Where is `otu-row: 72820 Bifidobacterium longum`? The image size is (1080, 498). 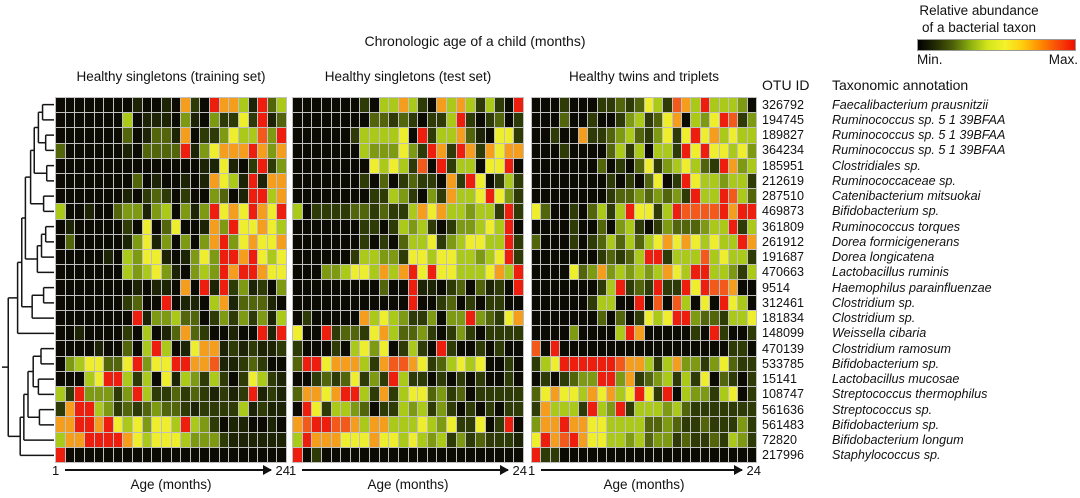 otu-row: 72820 Bifidobacterium longum is located at coordinates (921, 440).